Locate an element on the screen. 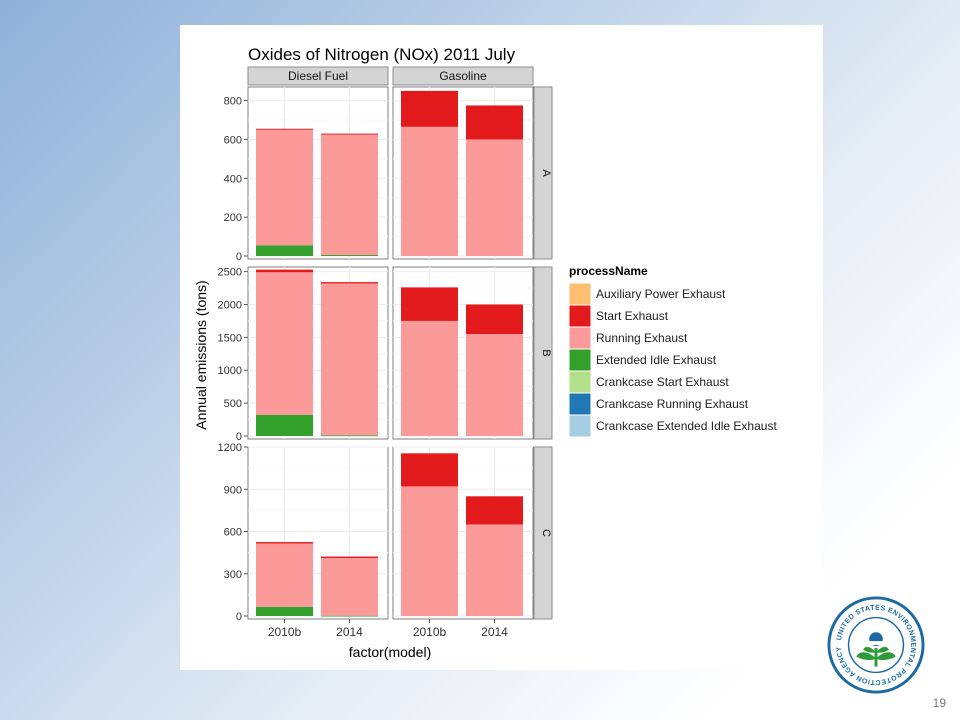 The image size is (960, 720). facet-strip-label: C is located at coordinates (546, 533).